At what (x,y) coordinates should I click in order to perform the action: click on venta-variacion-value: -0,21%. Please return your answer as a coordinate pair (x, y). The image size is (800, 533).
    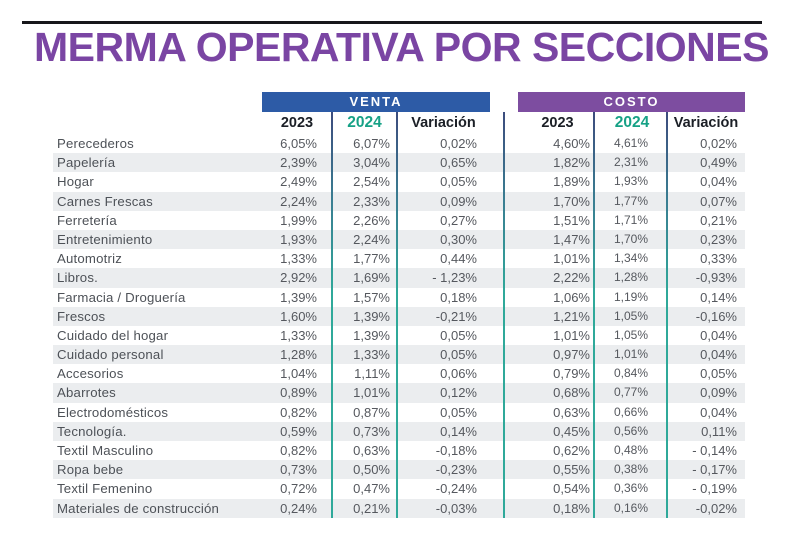
    Looking at the image, I should click on (456, 316).